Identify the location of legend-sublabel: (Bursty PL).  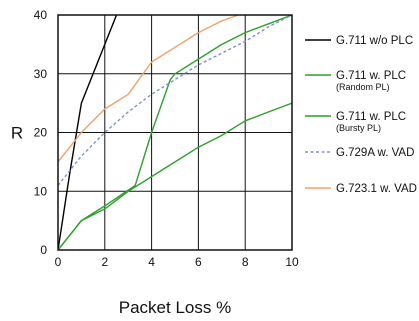
(358, 128).